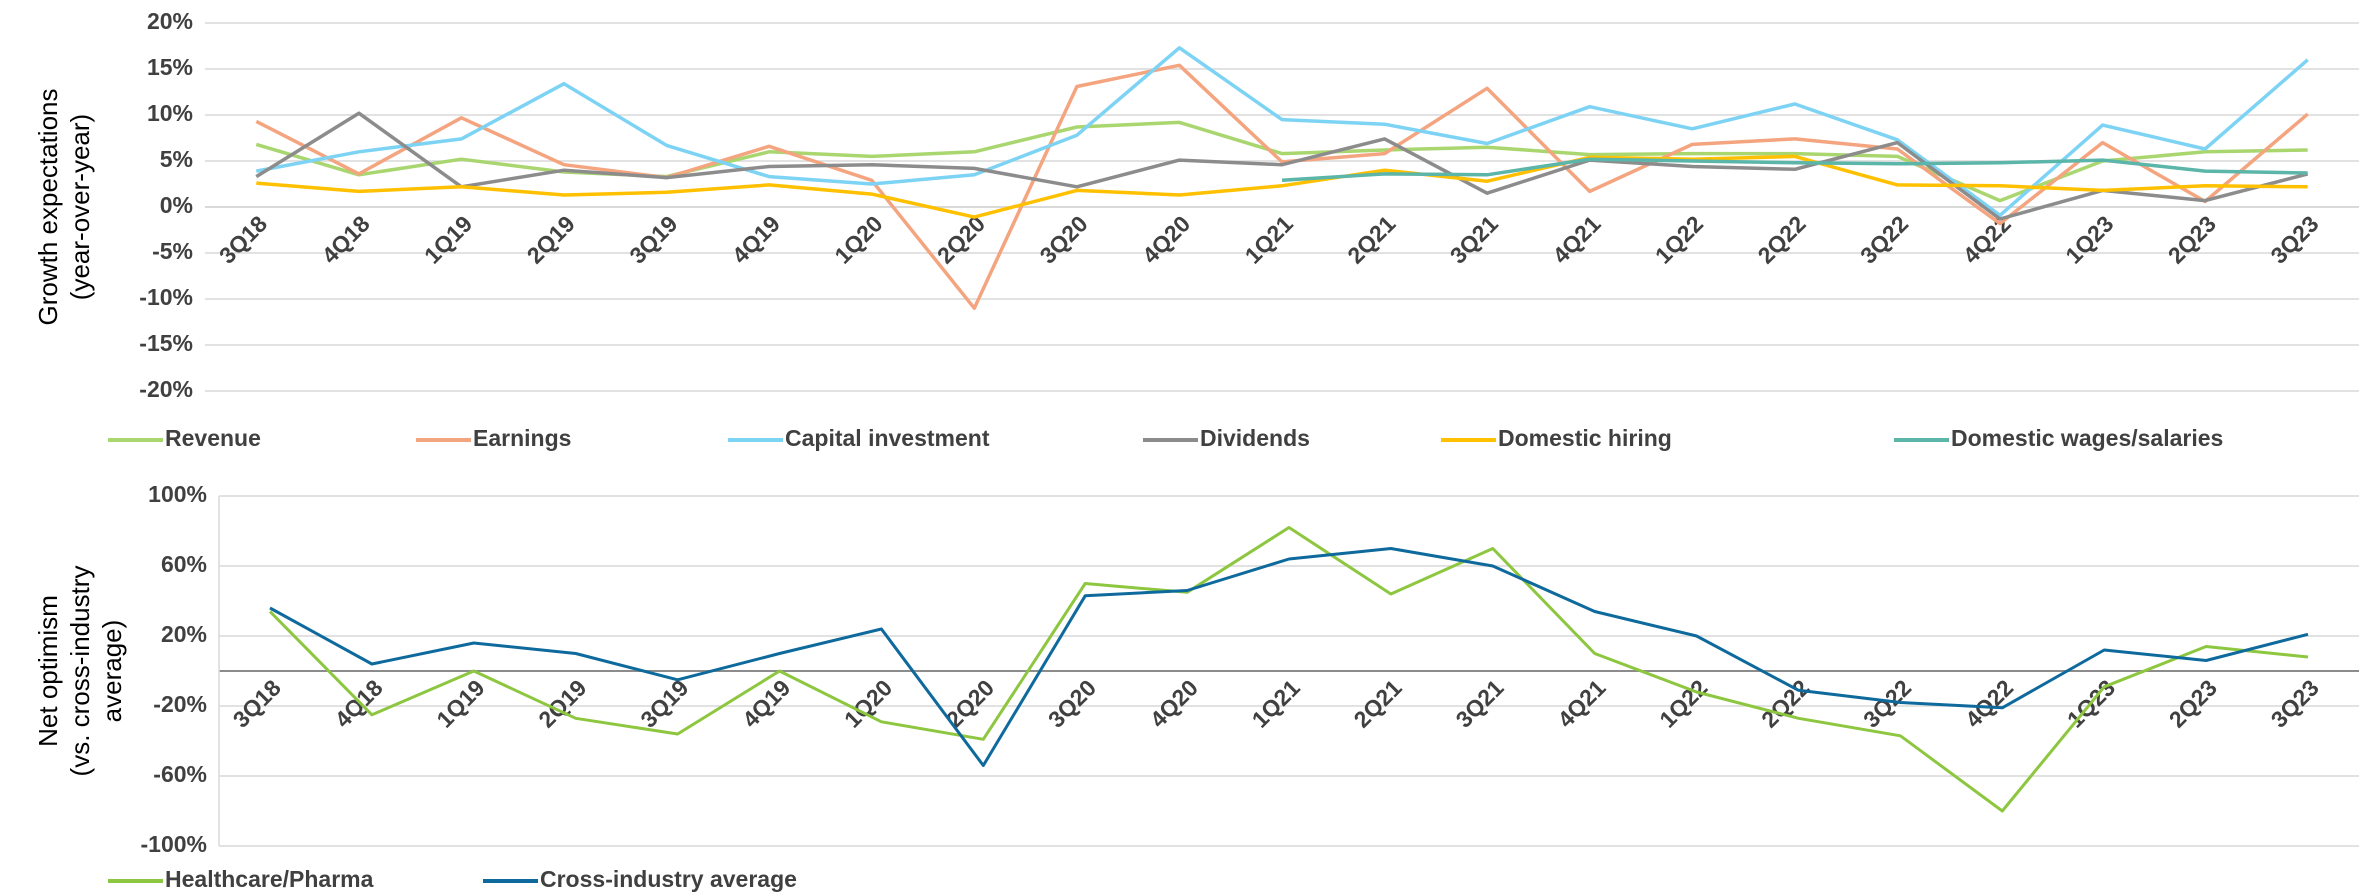 This screenshot has width=2369, height=894. What do you see at coordinates (668, 879) in the screenshot?
I see `legend-label: Cross-industry average` at bounding box center [668, 879].